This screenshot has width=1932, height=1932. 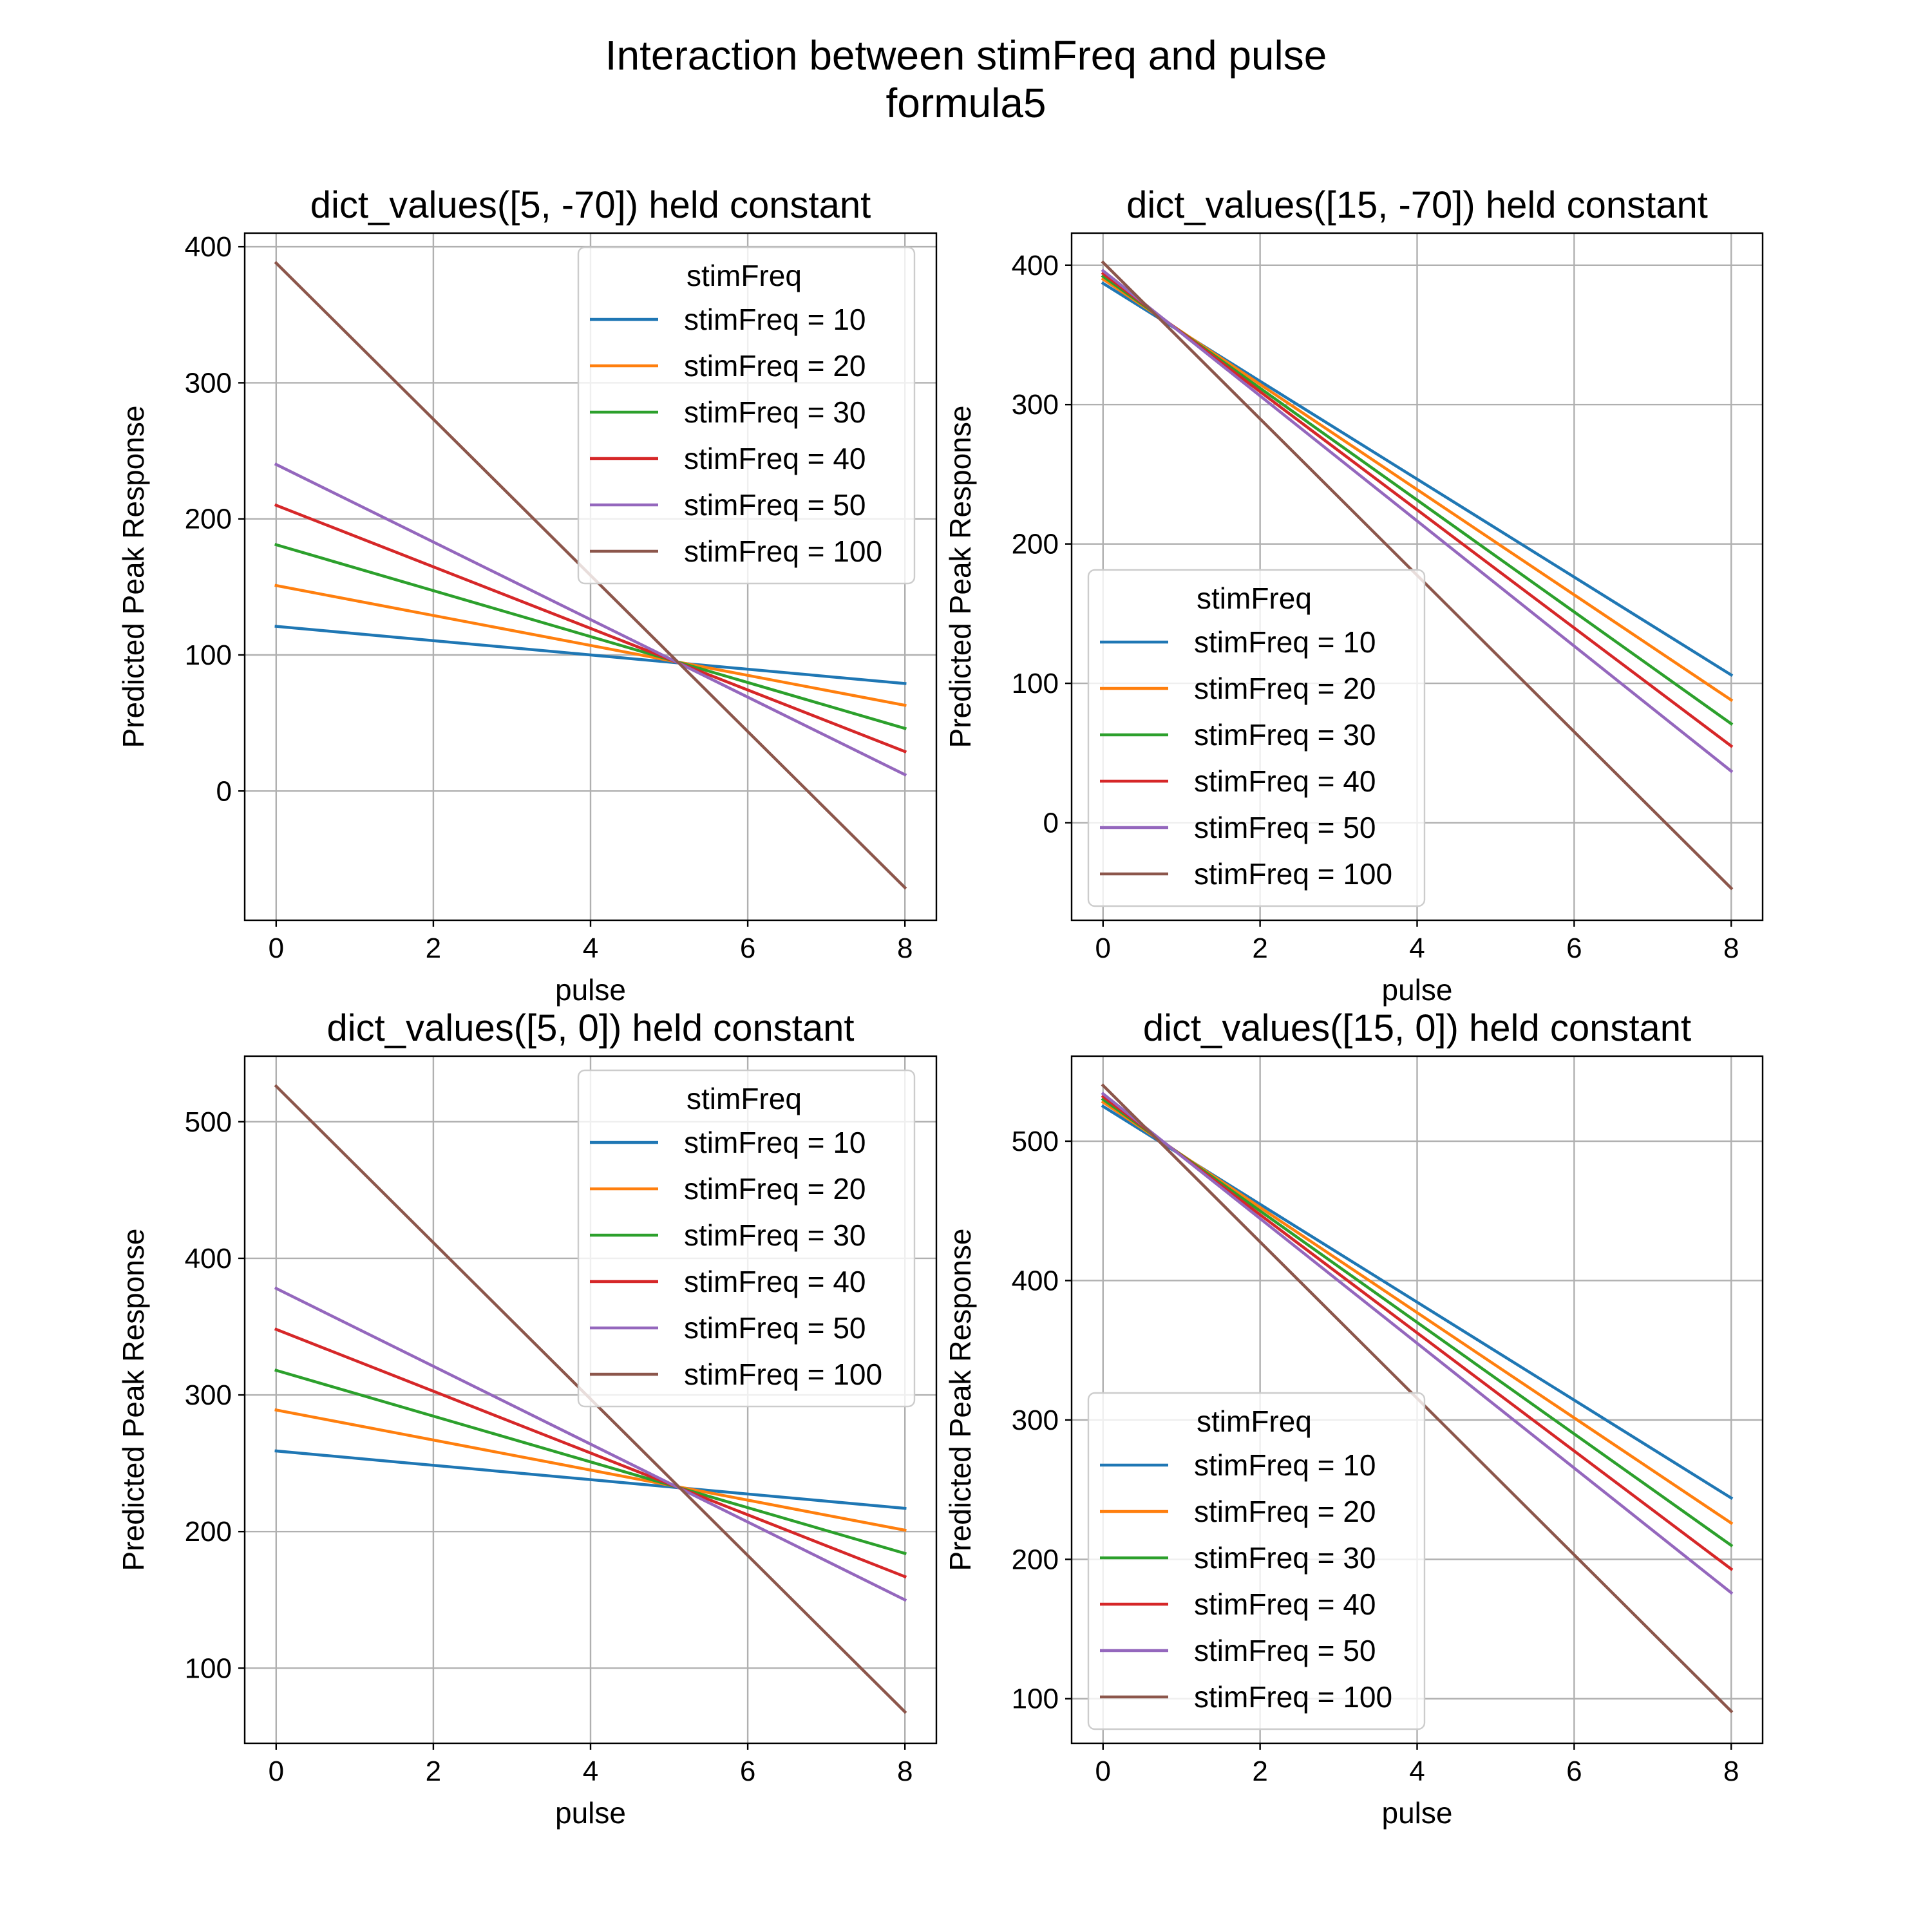 What do you see at coordinates (966, 103) in the screenshot?
I see `figure-title-line2: formula5` at bounding box center [966, 103].